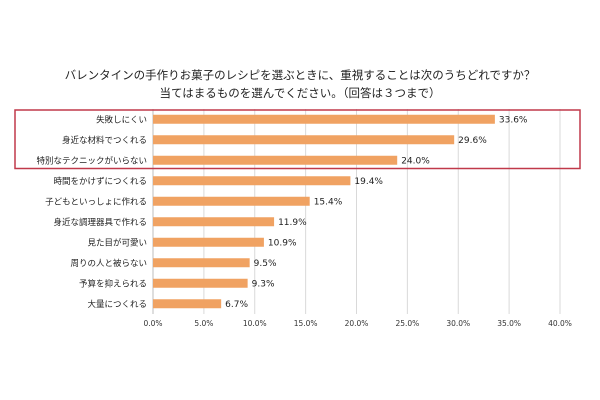 Image resolution: width=600 pixels, height=400 pixels. What do you see at coordinates (203, 323) in the screenshot?
I see `x-tick-label: 5.0%` at bounding box center [203, 323].